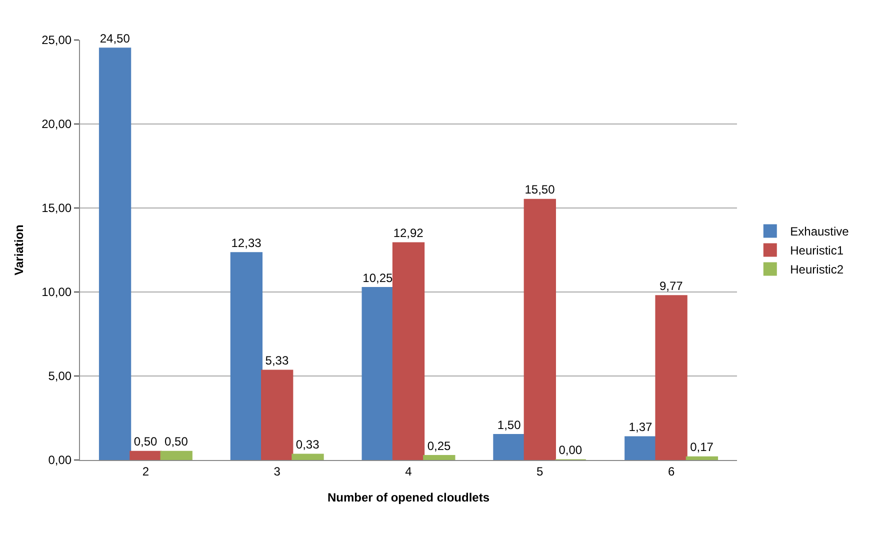 The image size is (877, 540). Describe the element at coordinates (408, 471) in the screenshot. I see `x-tick-label: 4` at that location.